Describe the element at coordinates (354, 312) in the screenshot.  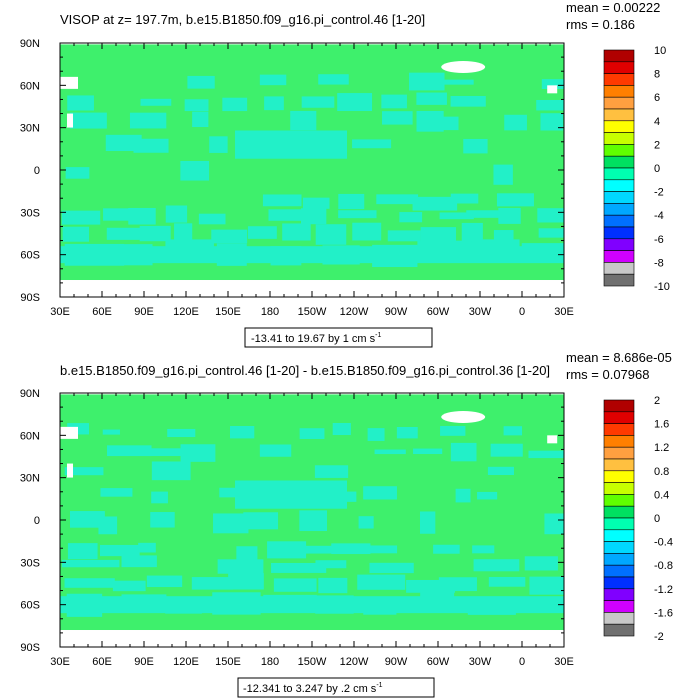
I see `x-tick-label: 120W` at that location.